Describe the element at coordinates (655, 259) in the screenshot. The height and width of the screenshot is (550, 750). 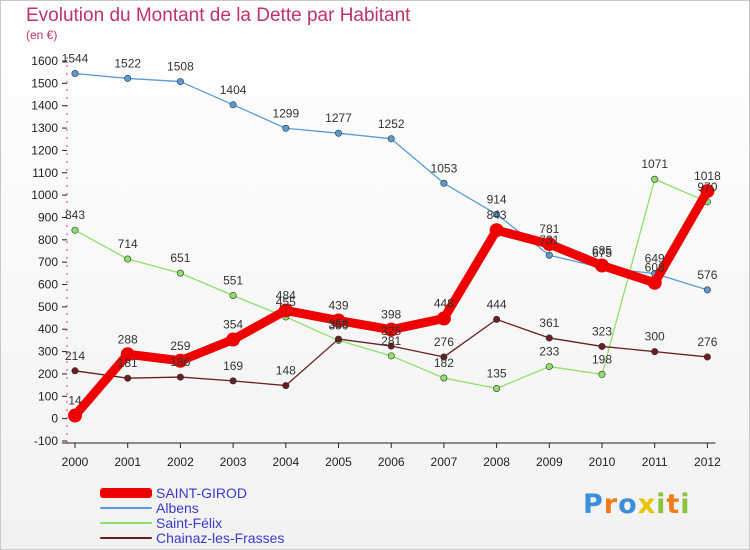
I see `data-label: 649` at that location.